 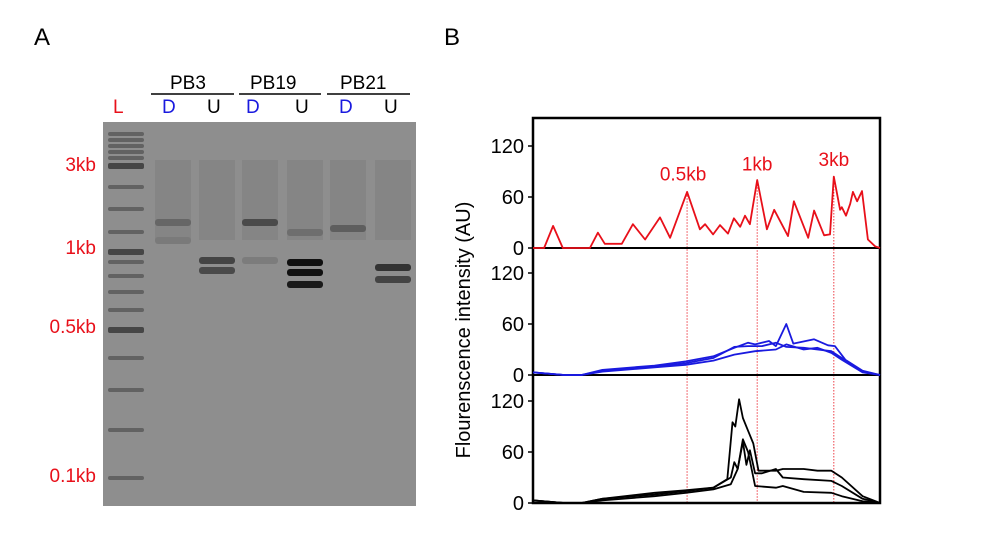 What do you see at coordinates (273, 83) in the screenshot?
I see `group-label-pb19: PB19` at bounding box center [273, 83].